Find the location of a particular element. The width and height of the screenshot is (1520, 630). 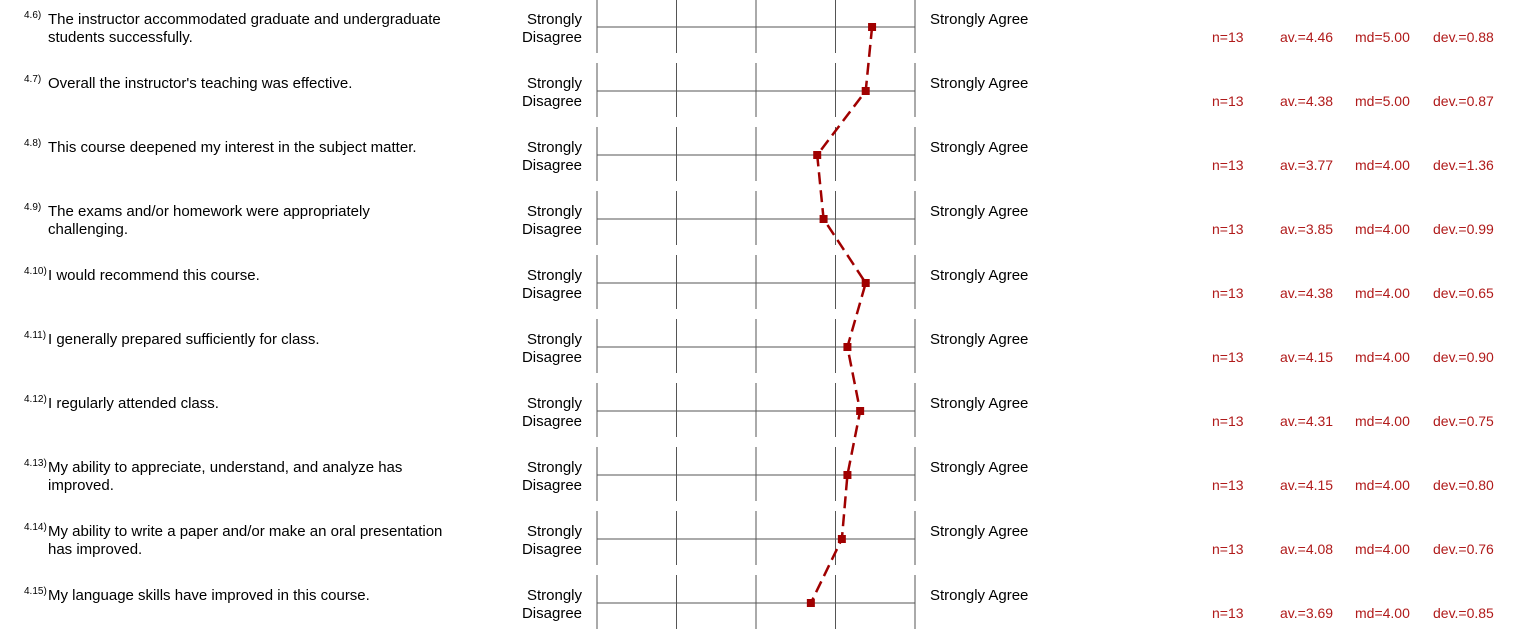

item-number: 4.6) is located at coordinates (33, 15).